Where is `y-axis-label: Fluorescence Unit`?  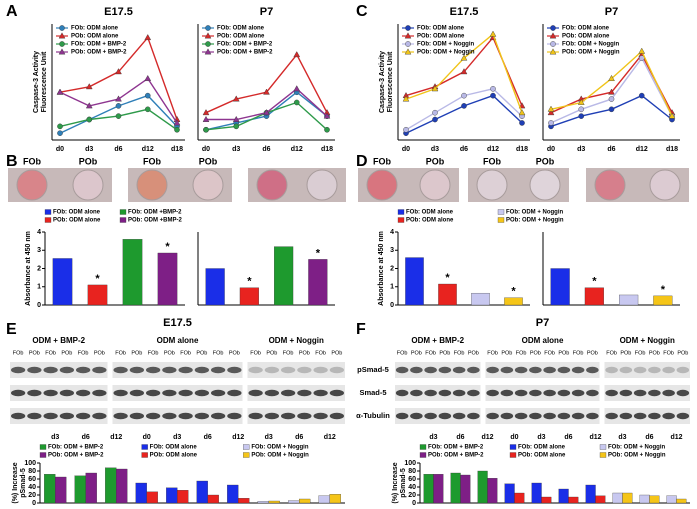
y-axis-label: Fluorescence Unit is located at coordinates (44, 81).